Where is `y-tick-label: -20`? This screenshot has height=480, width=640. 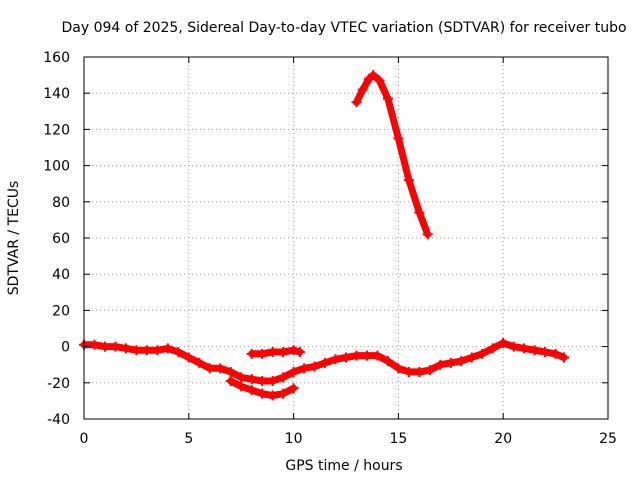 y-tick-label: -20 is located at coordinates (58, 384).